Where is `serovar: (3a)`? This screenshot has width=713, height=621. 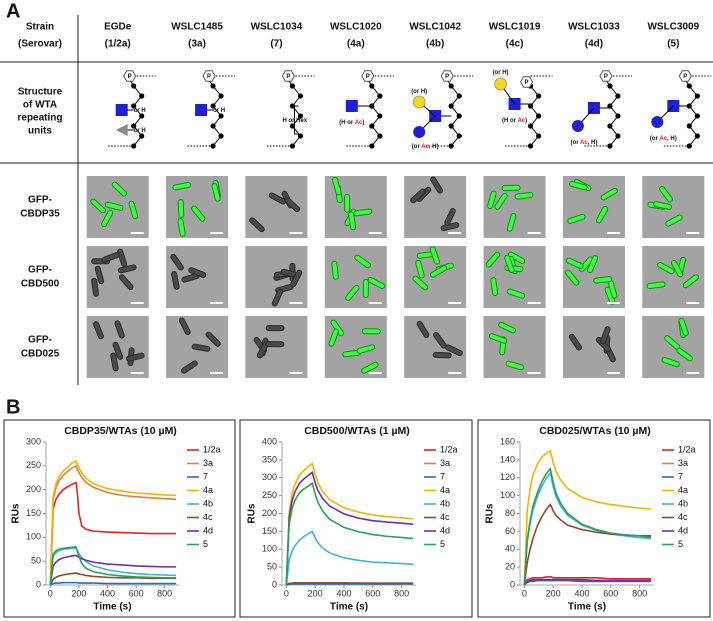 serovar: (3a) is located at coordinates (197, 44).